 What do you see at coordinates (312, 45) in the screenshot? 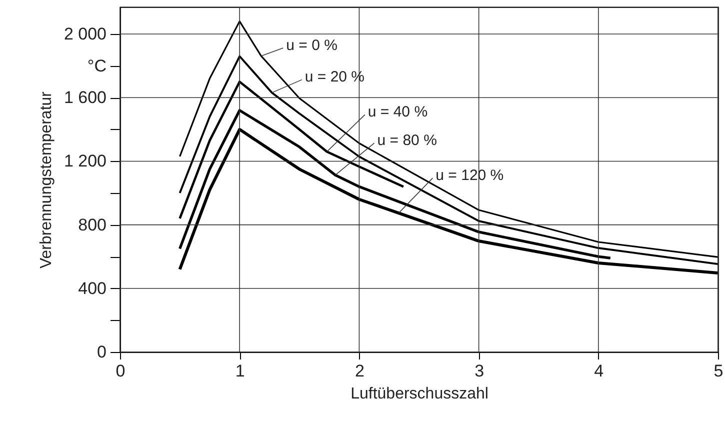
I see `annotation: u = 0 %` at bounding box center [312, 45].